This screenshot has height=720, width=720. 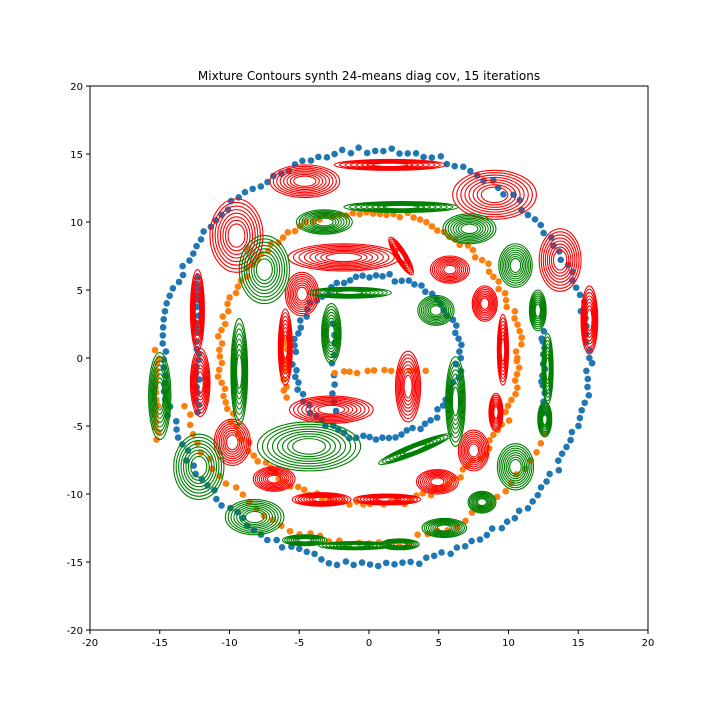 What do you see at coordinates (80, 359) in the screenshot?
I see `y-tick-label: 0` at bounding box center [80, 359].